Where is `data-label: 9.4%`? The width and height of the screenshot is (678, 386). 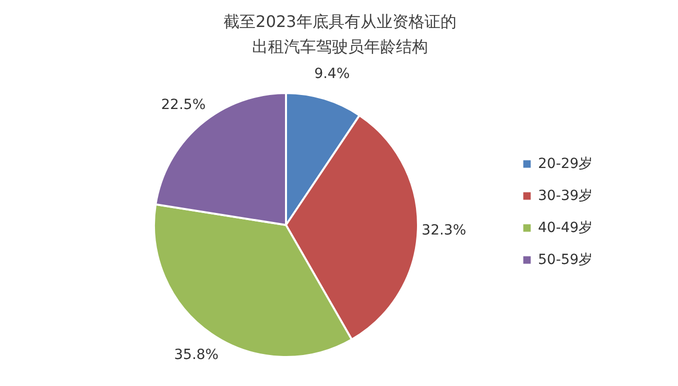
data-label: 9.4% is located at coordinates (332, 74).